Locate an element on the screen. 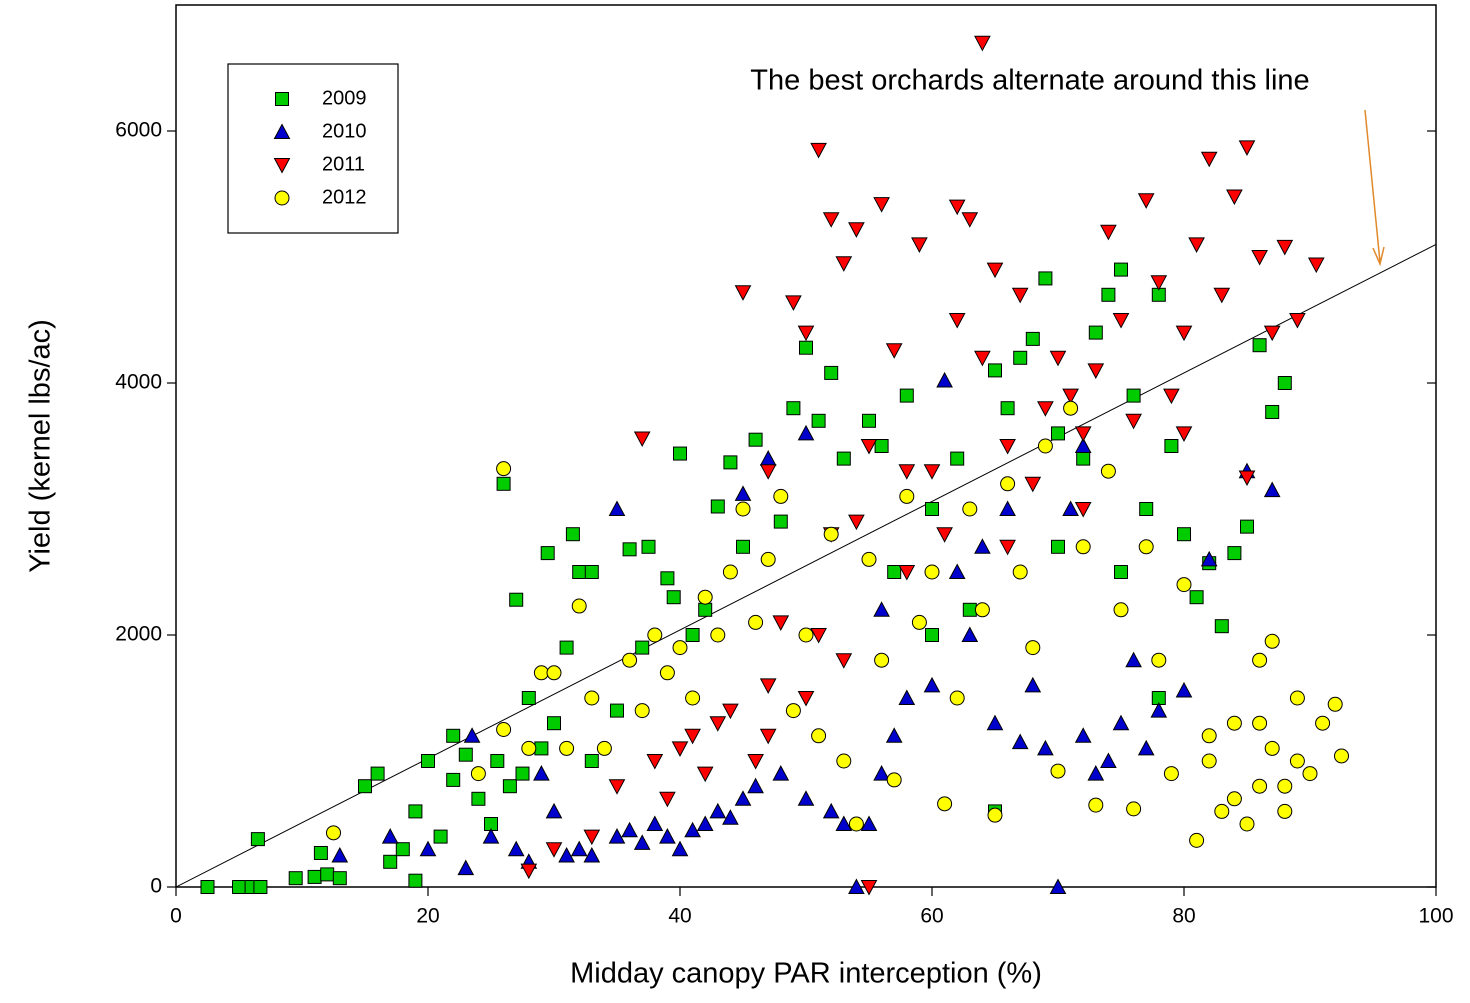 This screenshot has width=1470, height=1003. legend-label: 2012 is located at coordinates (344, 197).